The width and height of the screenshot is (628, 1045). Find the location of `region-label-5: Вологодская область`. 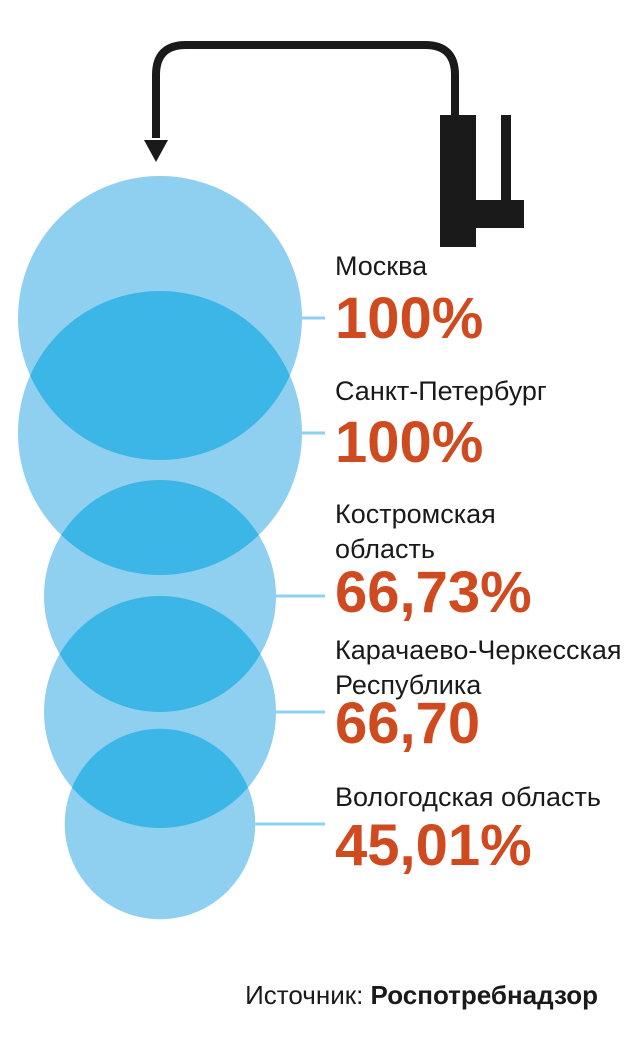

region-label-5: Вологодская область is located at coordinates (468, 797).